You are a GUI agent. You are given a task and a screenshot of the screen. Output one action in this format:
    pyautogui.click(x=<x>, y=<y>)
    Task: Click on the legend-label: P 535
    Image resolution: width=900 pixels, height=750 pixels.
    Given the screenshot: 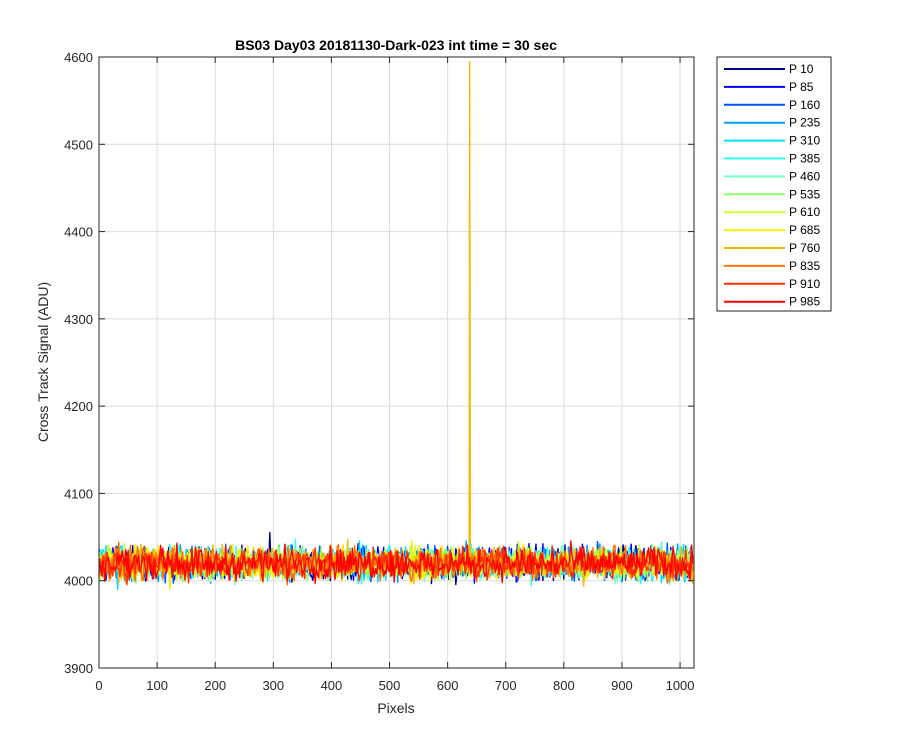 What is the action you would take?
    pyautogui.click(x=804, y=194)
    